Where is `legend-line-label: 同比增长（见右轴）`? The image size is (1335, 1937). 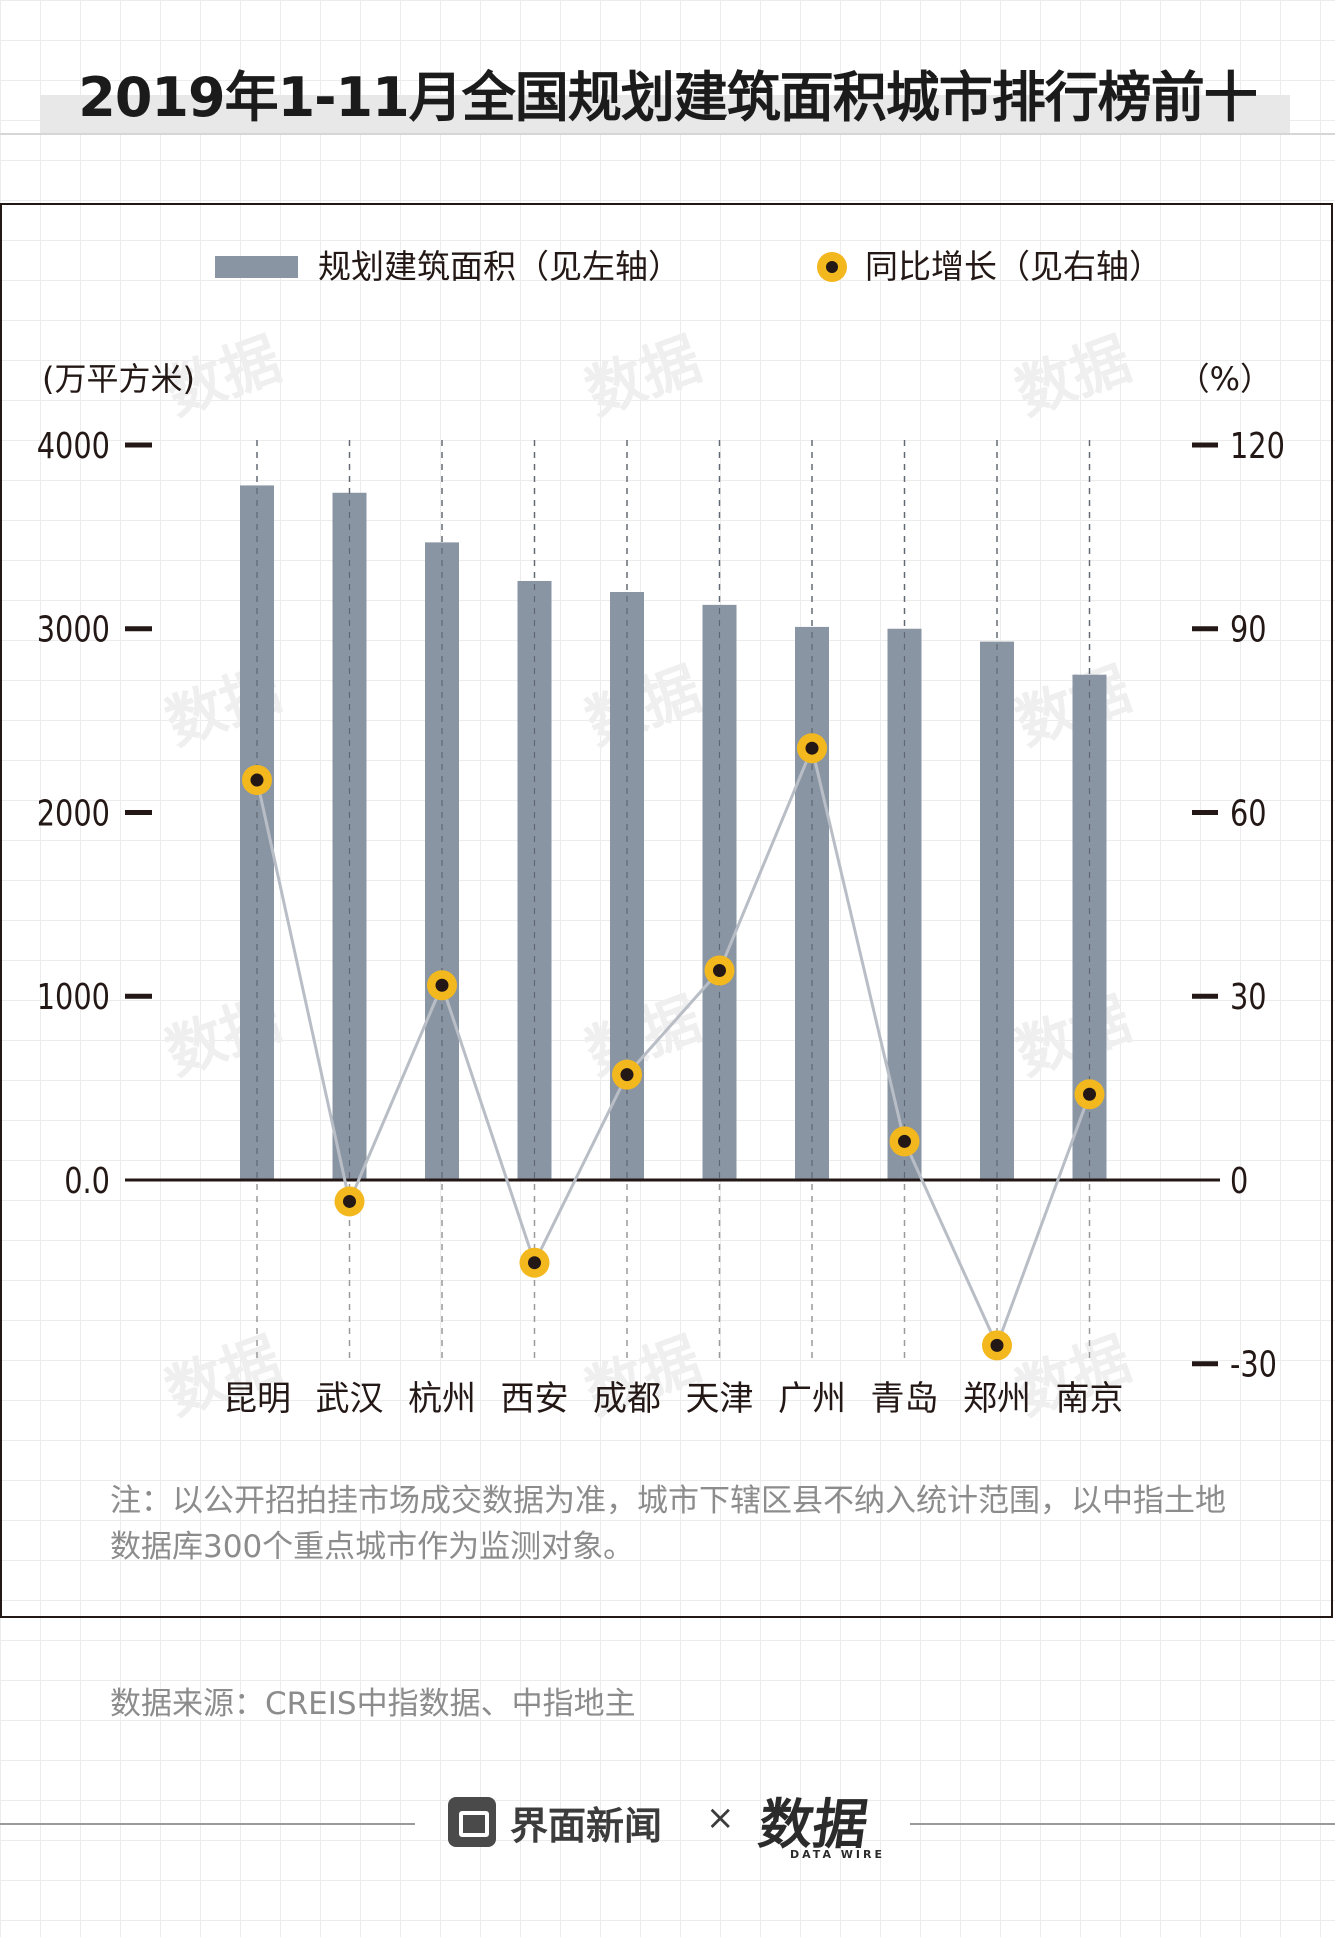
legend-line-label: 同比增长（见右轴） is located at coordinates (1013, 266).